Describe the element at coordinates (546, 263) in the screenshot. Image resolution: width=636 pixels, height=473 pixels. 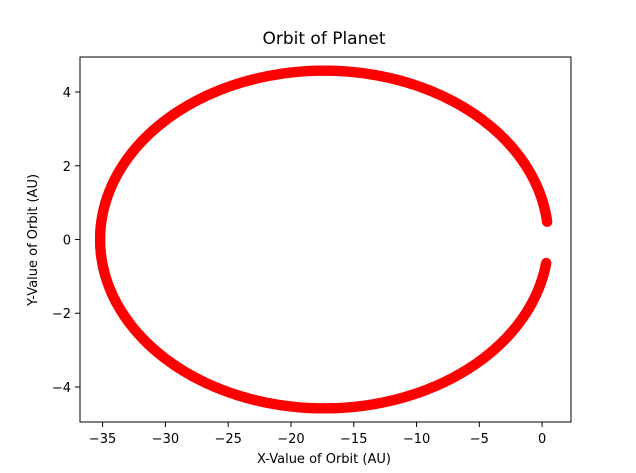
I see `orbit-point` at that location.